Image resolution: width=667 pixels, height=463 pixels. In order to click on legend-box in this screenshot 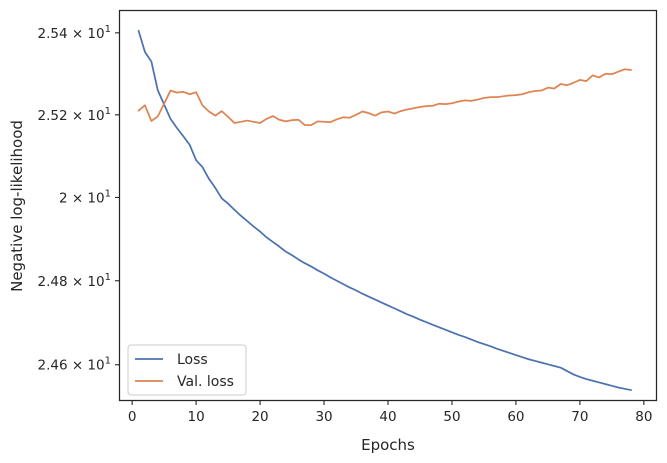, I will do `click(187, 370)`.